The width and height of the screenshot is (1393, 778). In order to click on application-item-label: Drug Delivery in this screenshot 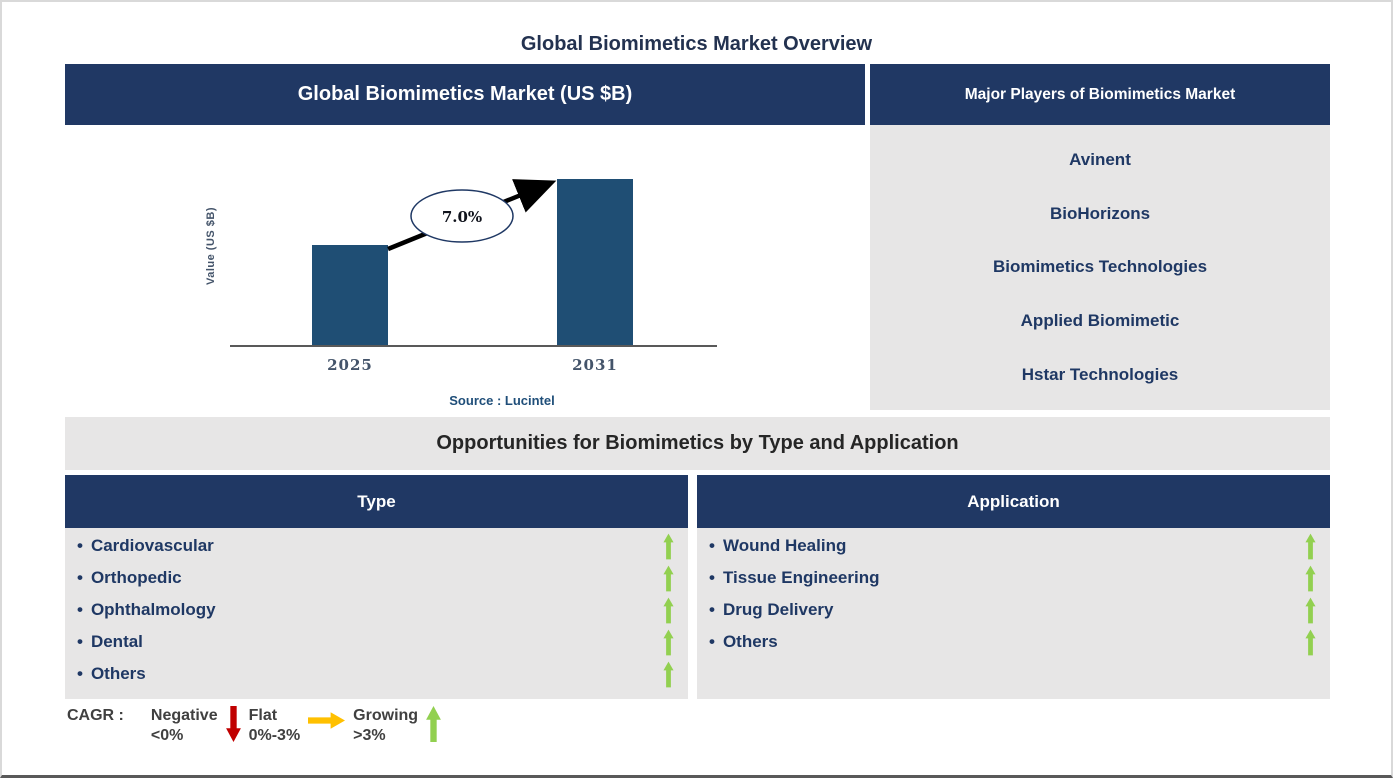, I will do `click(778, 609)`.